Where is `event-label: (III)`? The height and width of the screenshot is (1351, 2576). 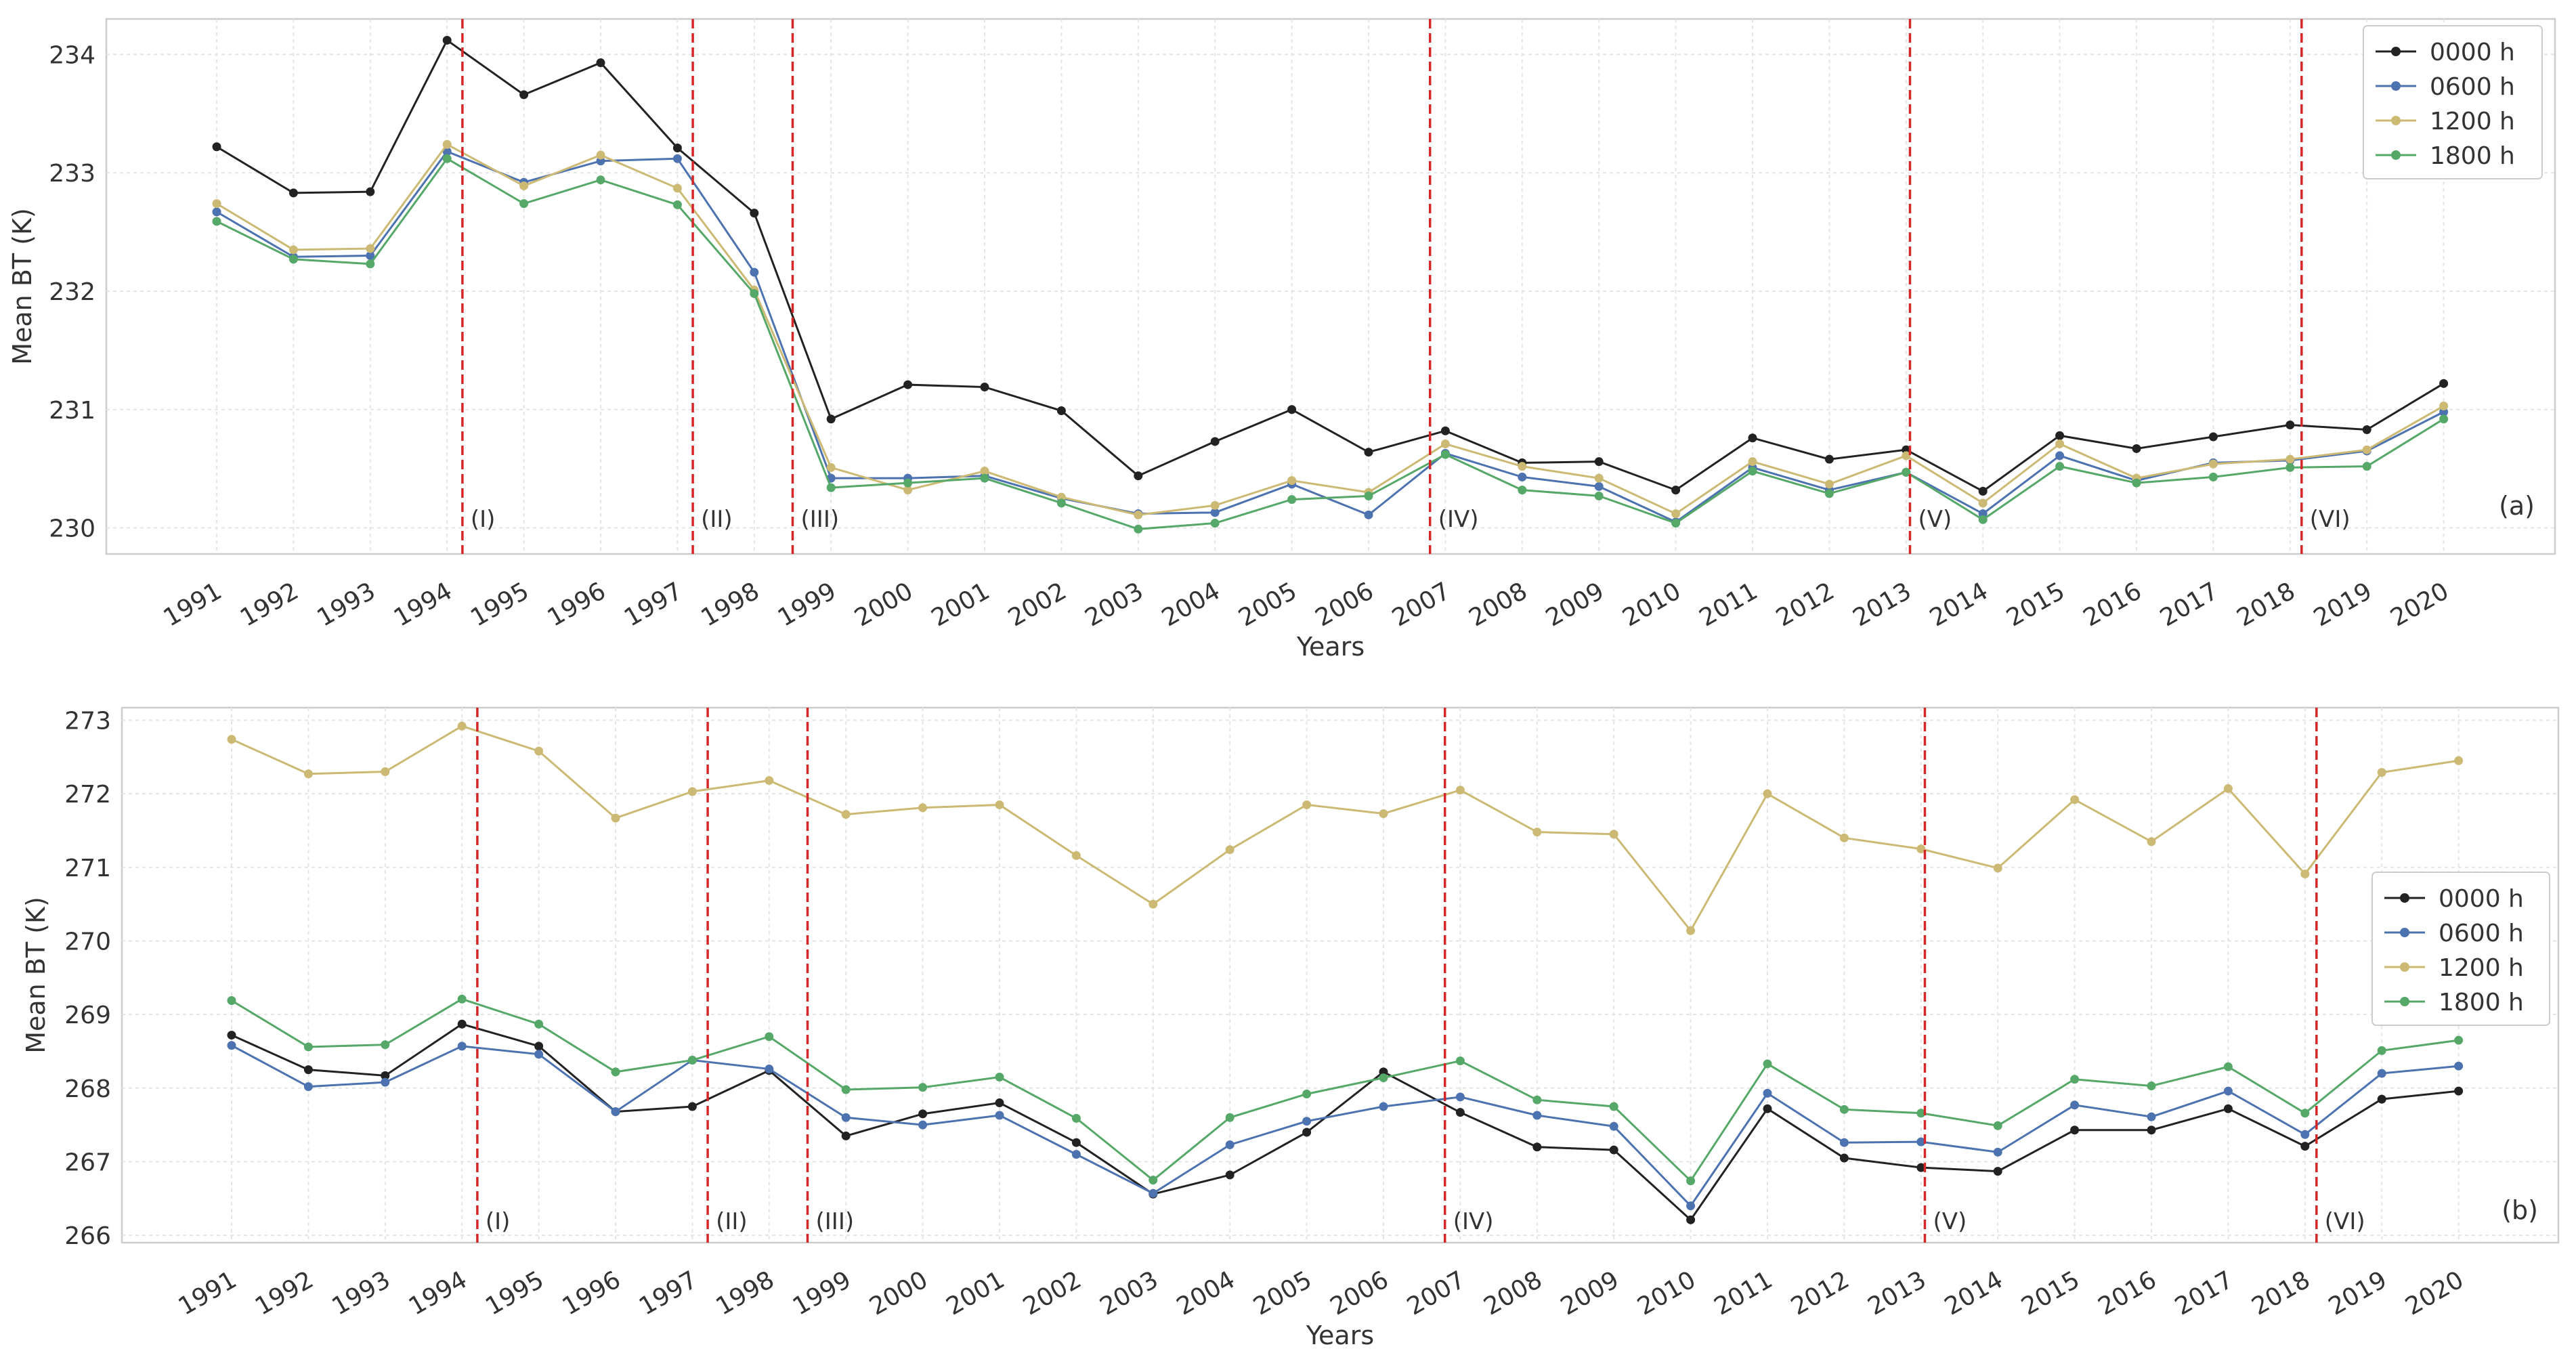
event-label: (III) is located at coordinates (820, 519).